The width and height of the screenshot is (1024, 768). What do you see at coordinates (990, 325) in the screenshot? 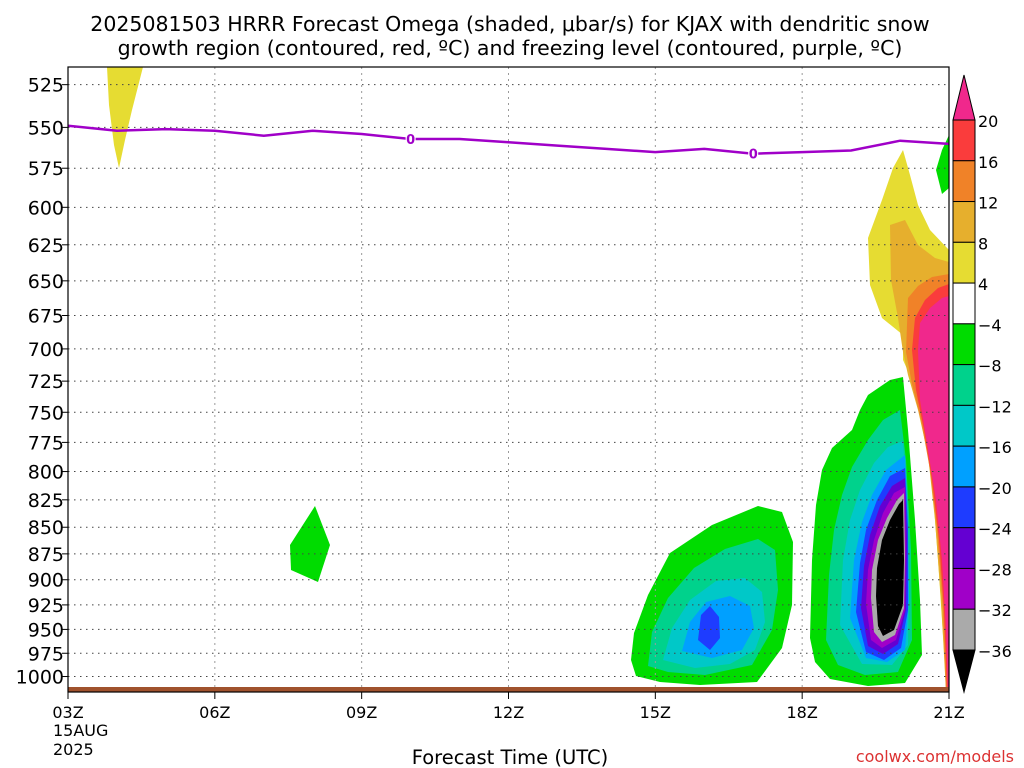
I see `colorbar-label: −4` at bounding box center [990, 325].